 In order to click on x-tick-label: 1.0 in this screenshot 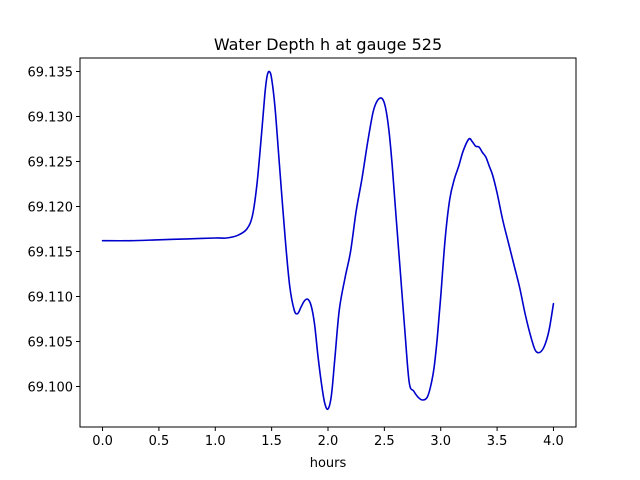, I will do `click(215, 441)`.